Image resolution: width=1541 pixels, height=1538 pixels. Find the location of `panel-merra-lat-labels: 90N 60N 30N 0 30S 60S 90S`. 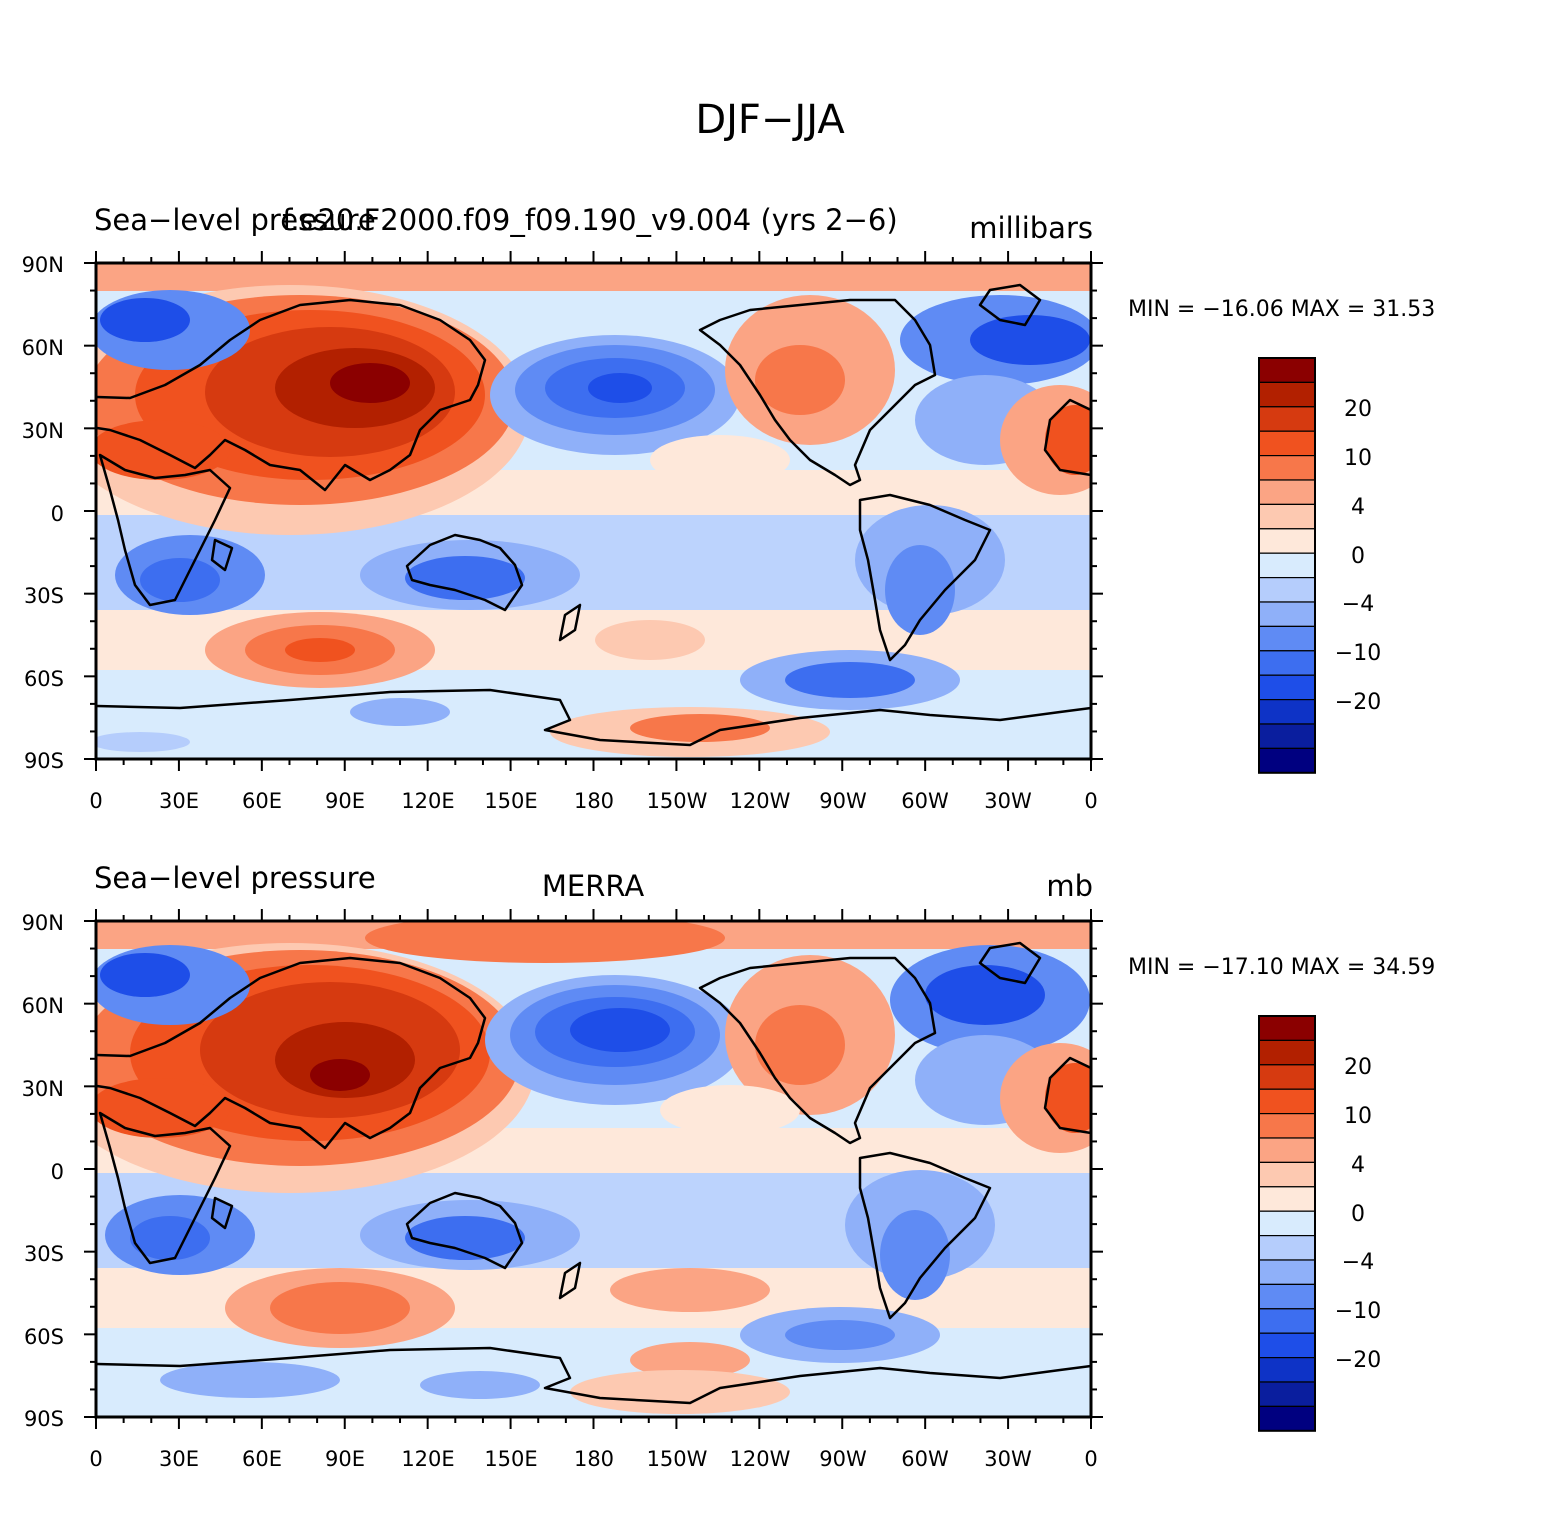

panel-merra-lat-labels: 90N 60N 30N 0 30S 60S 90S is located at coordinates (43, 1171).